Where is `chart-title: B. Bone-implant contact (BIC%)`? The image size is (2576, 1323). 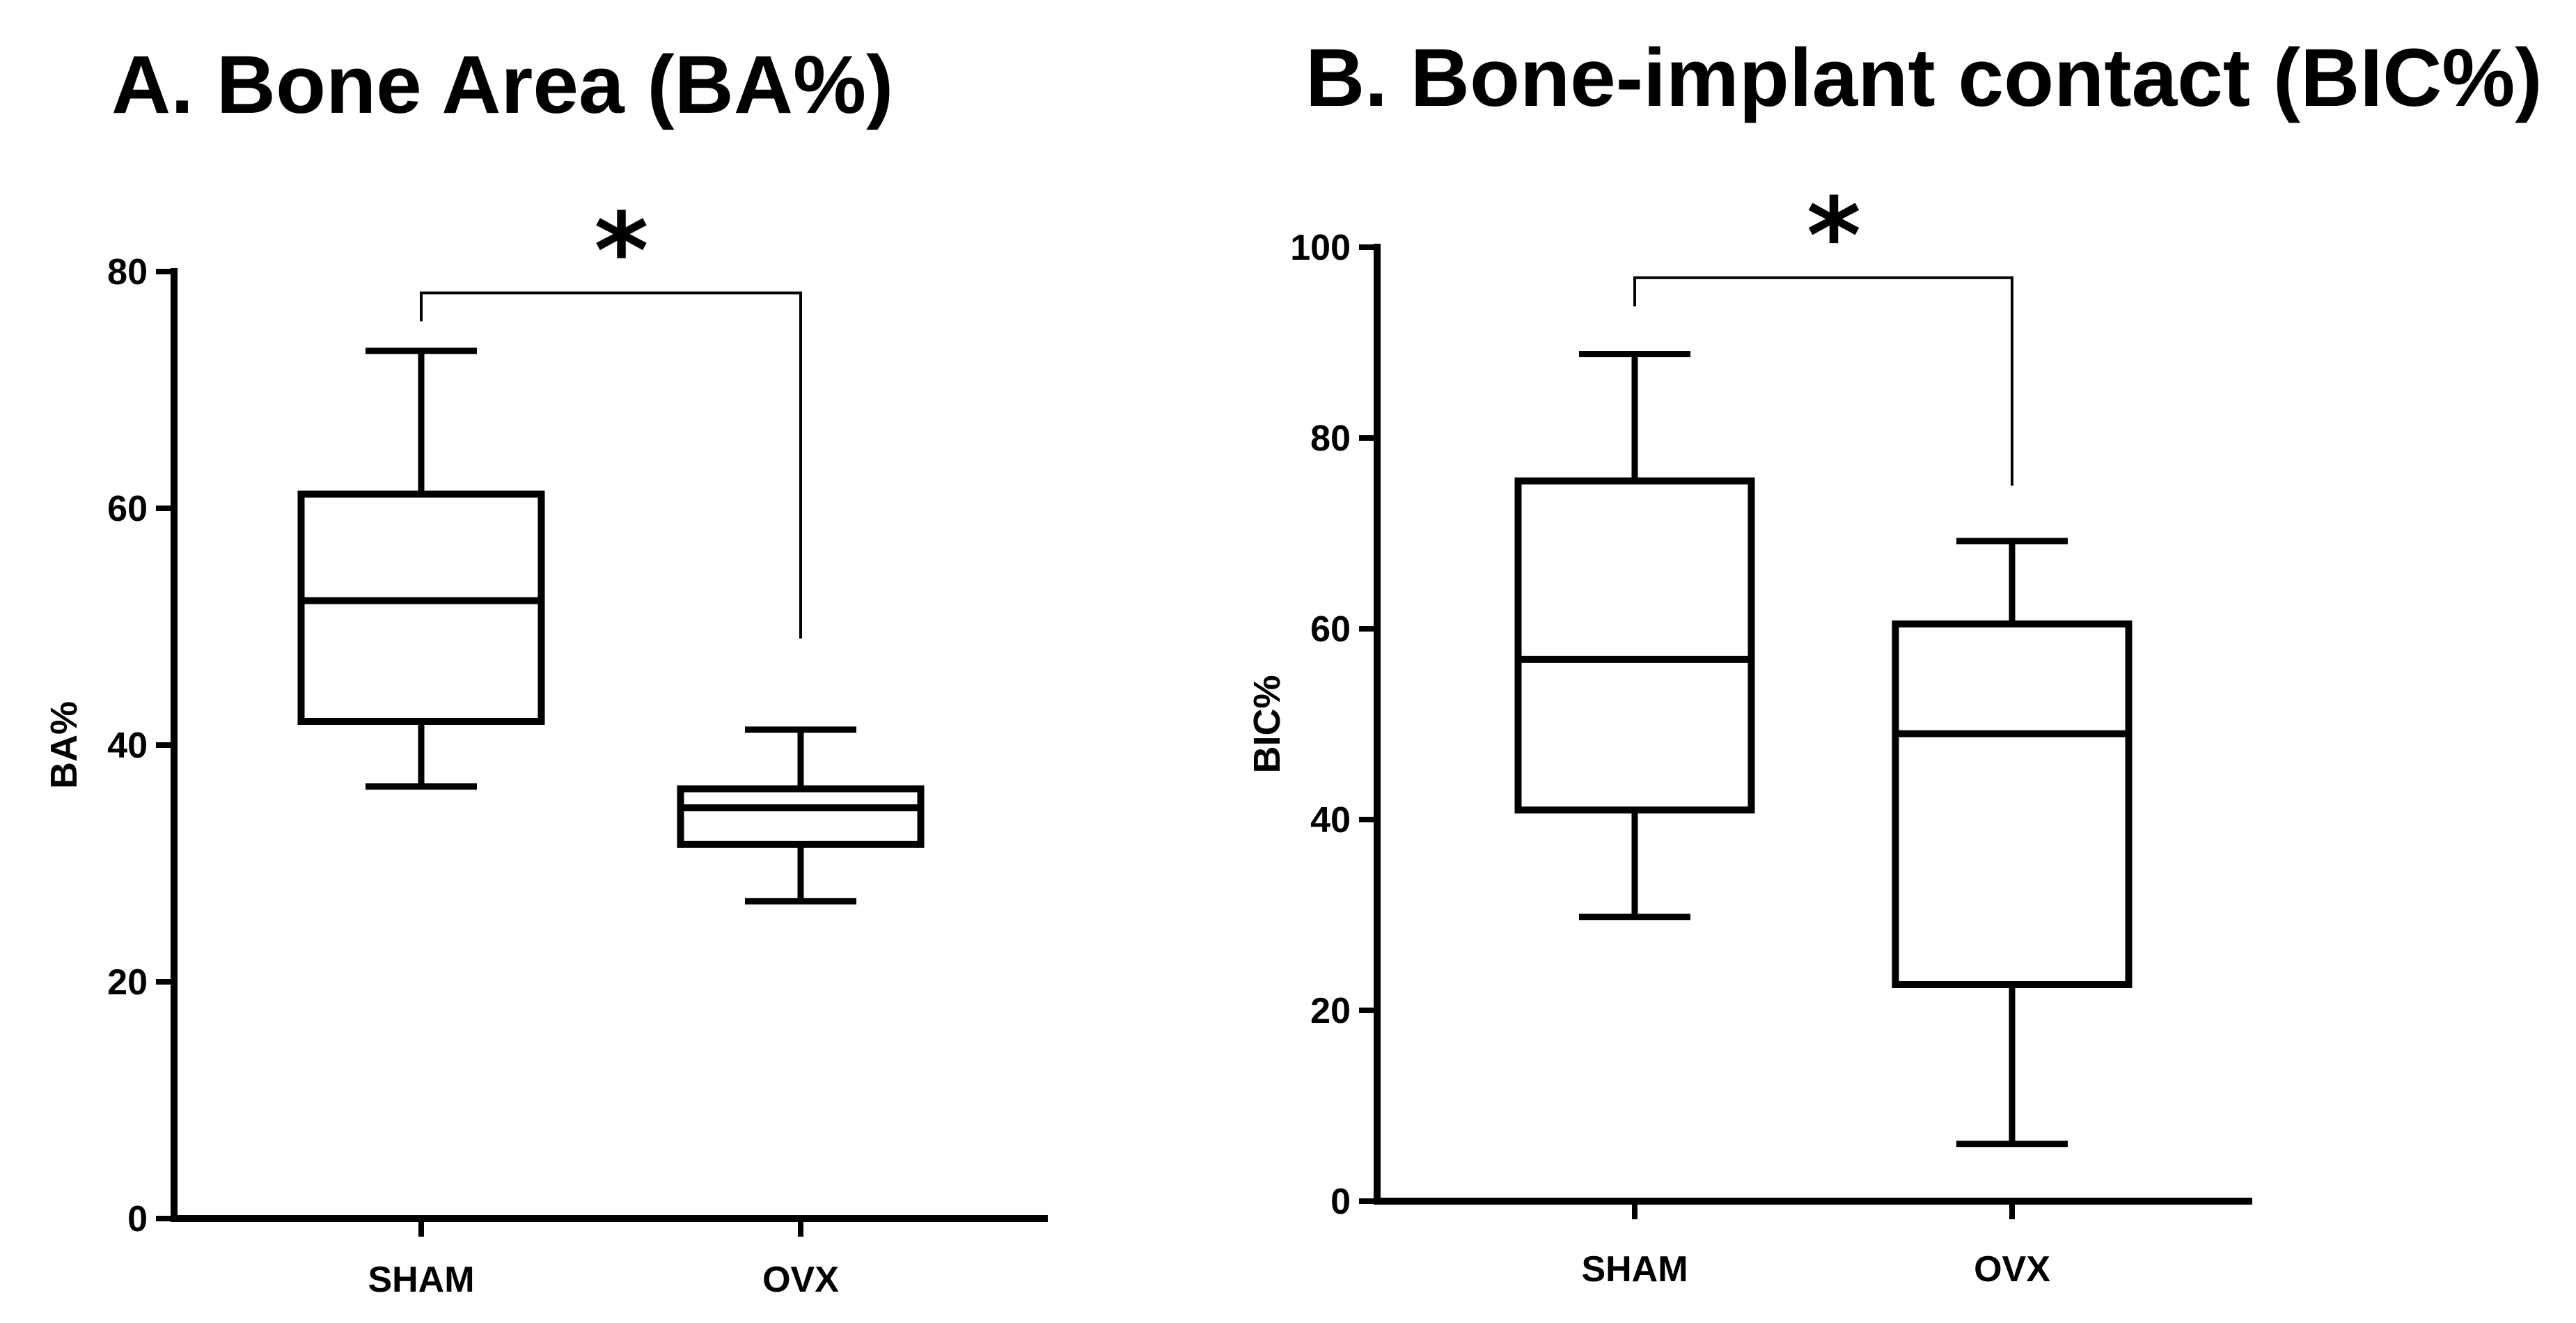 chart-title: B. Bone-implant contact (BIC%) is located at coordinates (1924, 78).